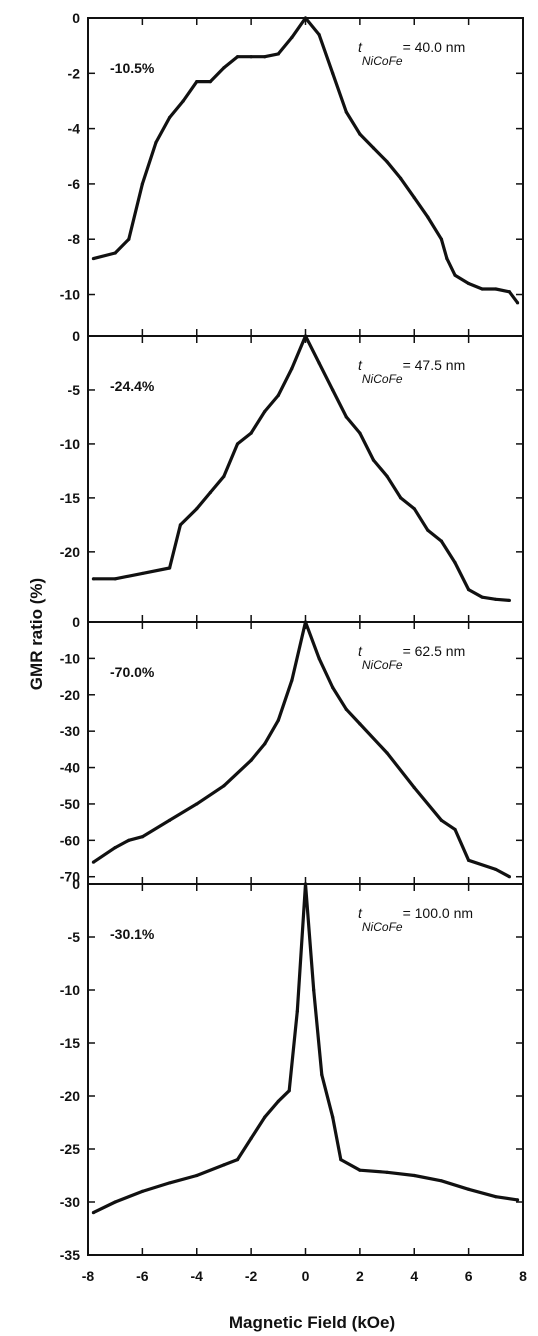  I want to click on thickness-value: = 62.5 nm, so click(434, 651).